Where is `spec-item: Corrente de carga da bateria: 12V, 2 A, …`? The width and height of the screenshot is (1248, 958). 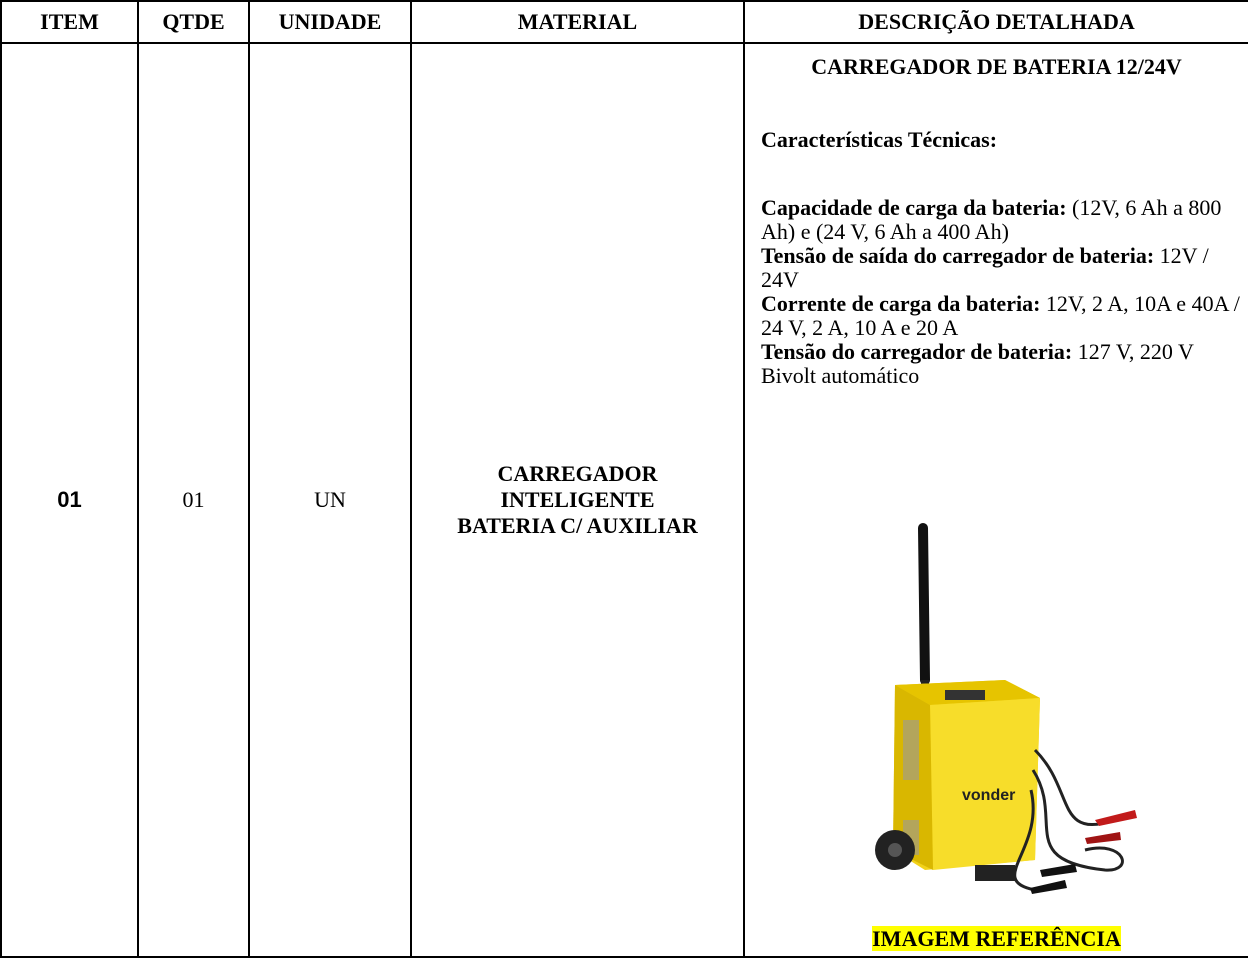 spec-item: Corrente de carga da bateria: 12V, 2 A, … is located at coordinates (1000, 316).